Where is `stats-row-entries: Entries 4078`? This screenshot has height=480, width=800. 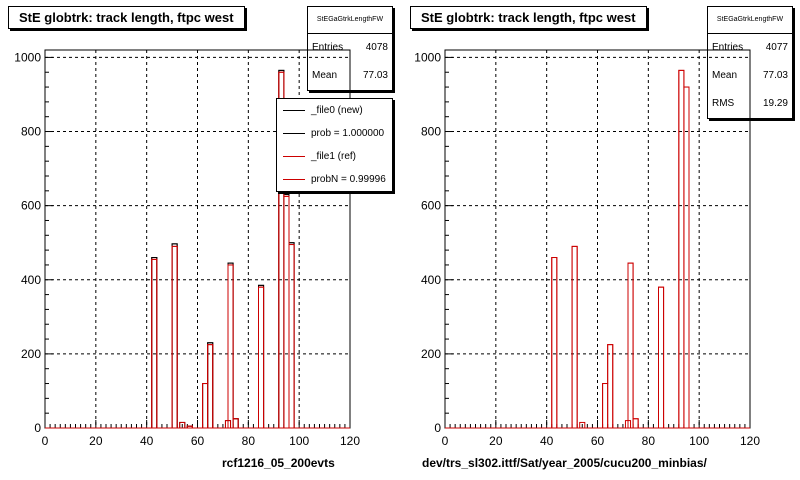
stats-row-entries: Entries 4078 is located at coordinates (350, 48).